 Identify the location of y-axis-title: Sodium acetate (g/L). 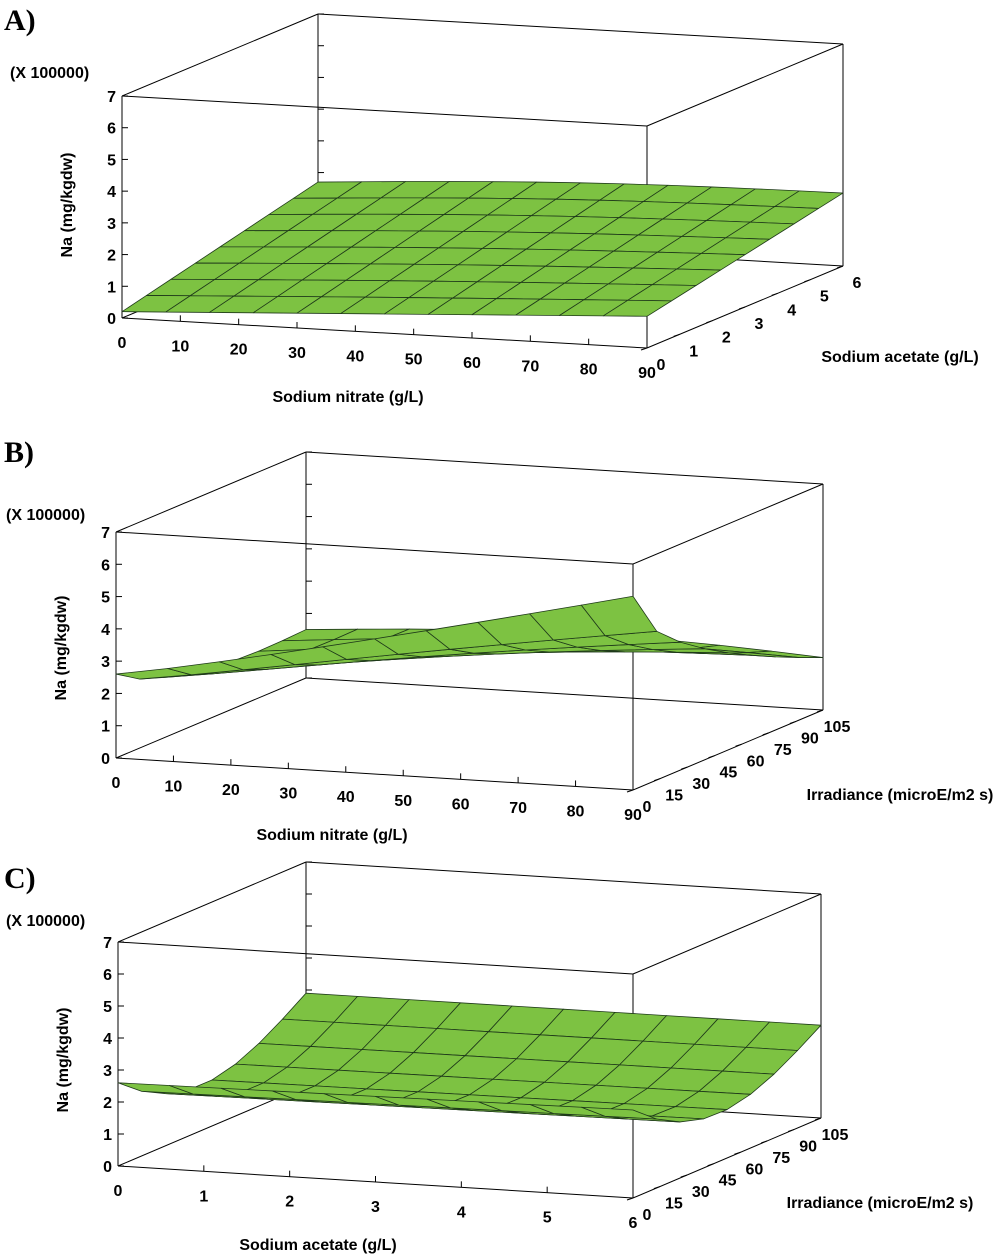
(899, 357).